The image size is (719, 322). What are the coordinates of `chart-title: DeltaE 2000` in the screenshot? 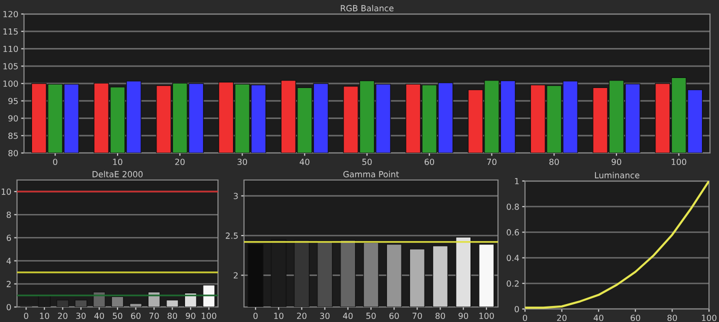 It's located at (117, 174).